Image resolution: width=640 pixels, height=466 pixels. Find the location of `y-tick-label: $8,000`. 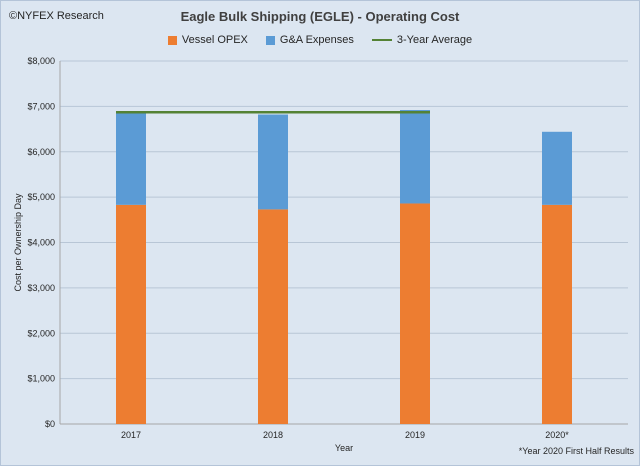

y-tick-label: $8,000 is located at coordinates (41, 61).